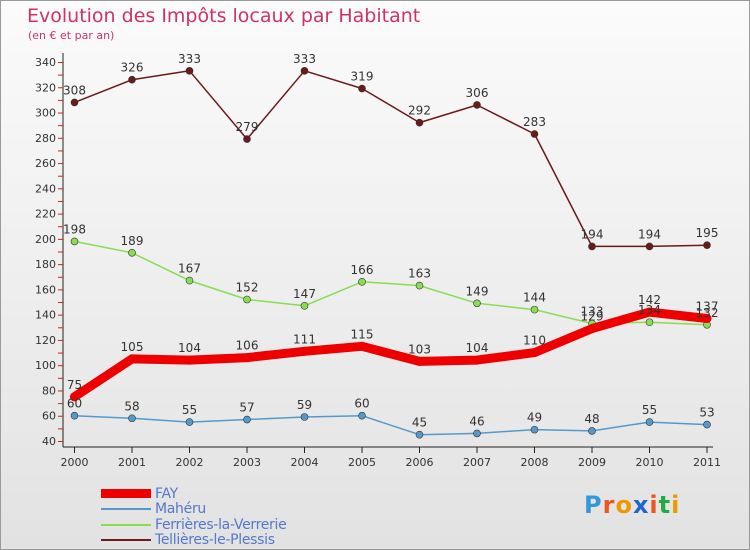  What do you see at coordinates (304, 59) in the screenshot?
I see `data-label: 333` at bounding box center [304, 59].